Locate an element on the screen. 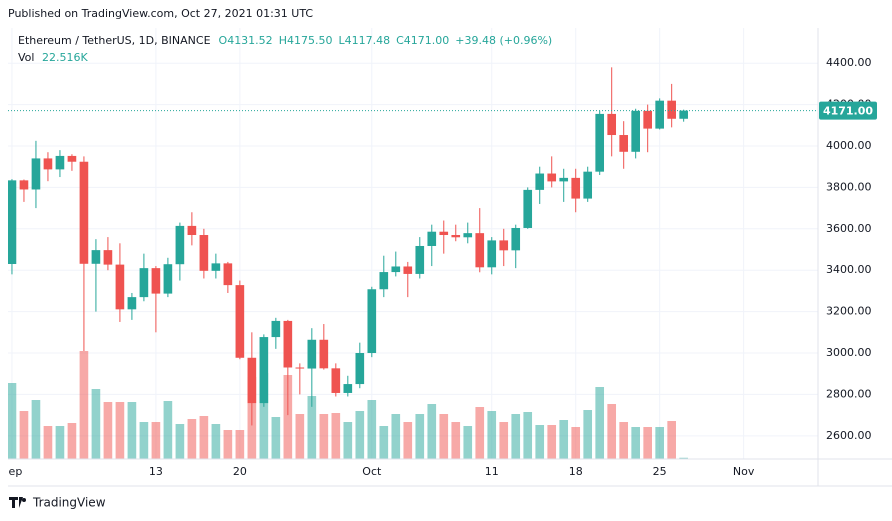 The width and height of the screenshot is (892, 521). legend-change: +39.48 (+0.96%) is located at coordinates (503, 40).